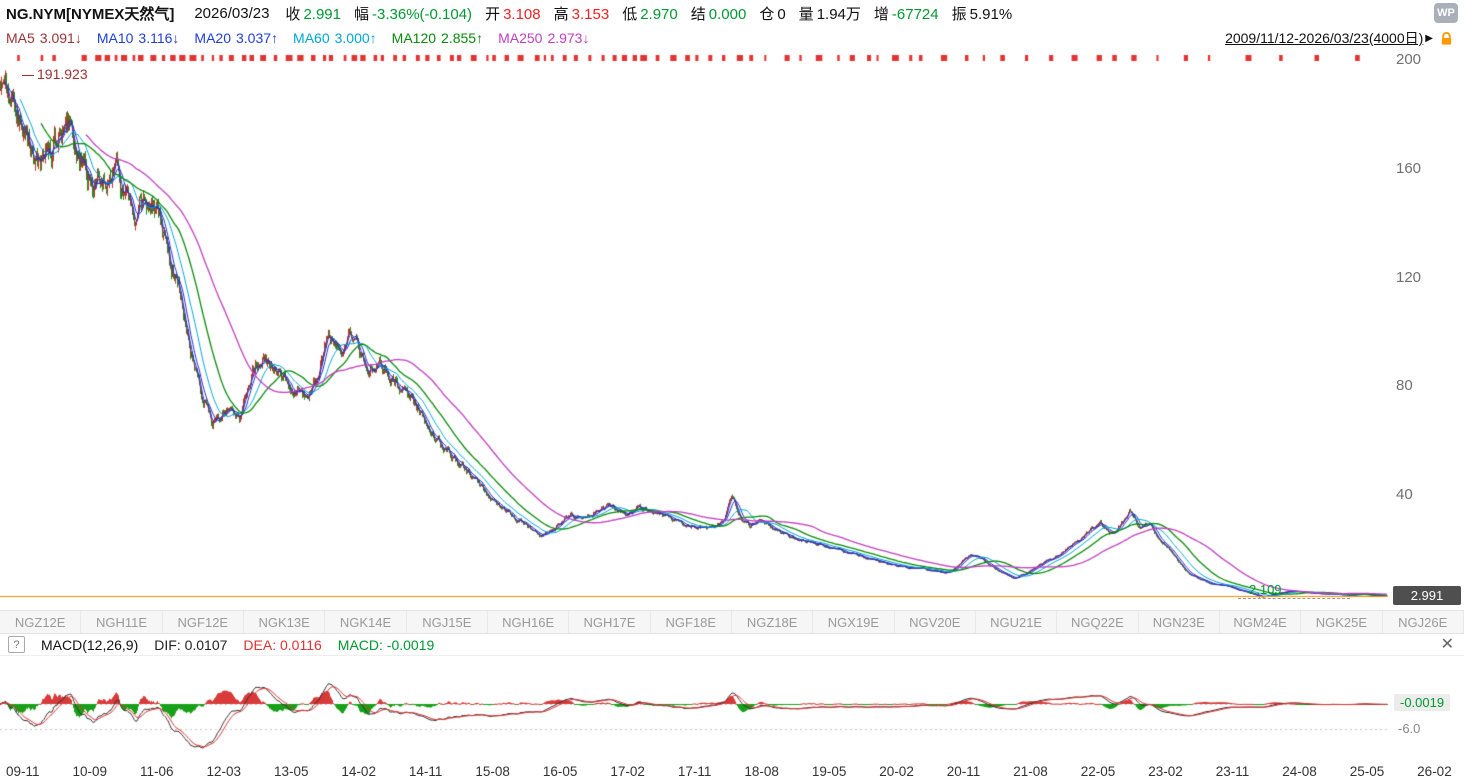 The image size is (1464, 780). What do you see at coordinates (1446, 38) in the screenshot?
I see `lock-icon` at bounding box center [1446, 38].